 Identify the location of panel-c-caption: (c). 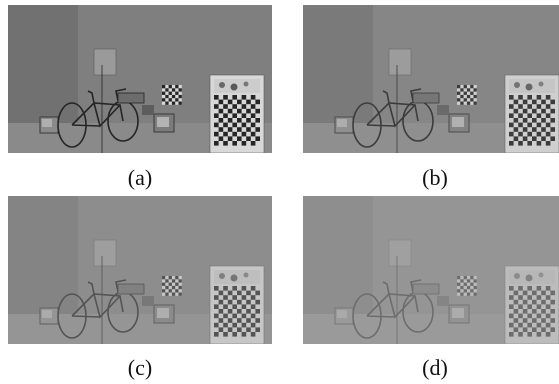
(140, 367).